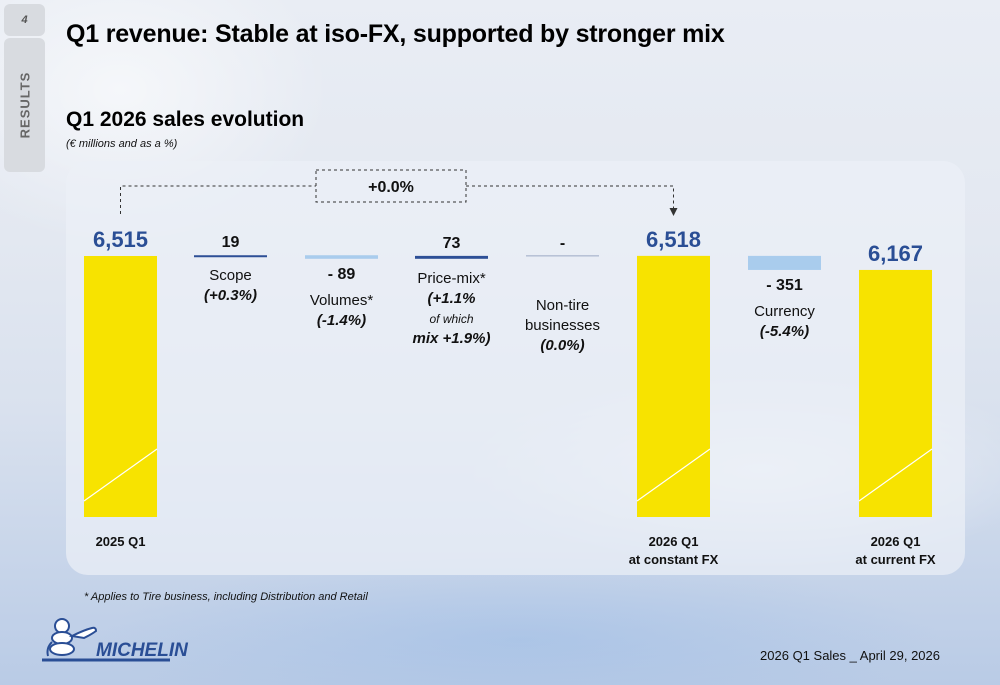 The image size is (1000, 685). I want to click on category-label: businesses, so click(562, 325).